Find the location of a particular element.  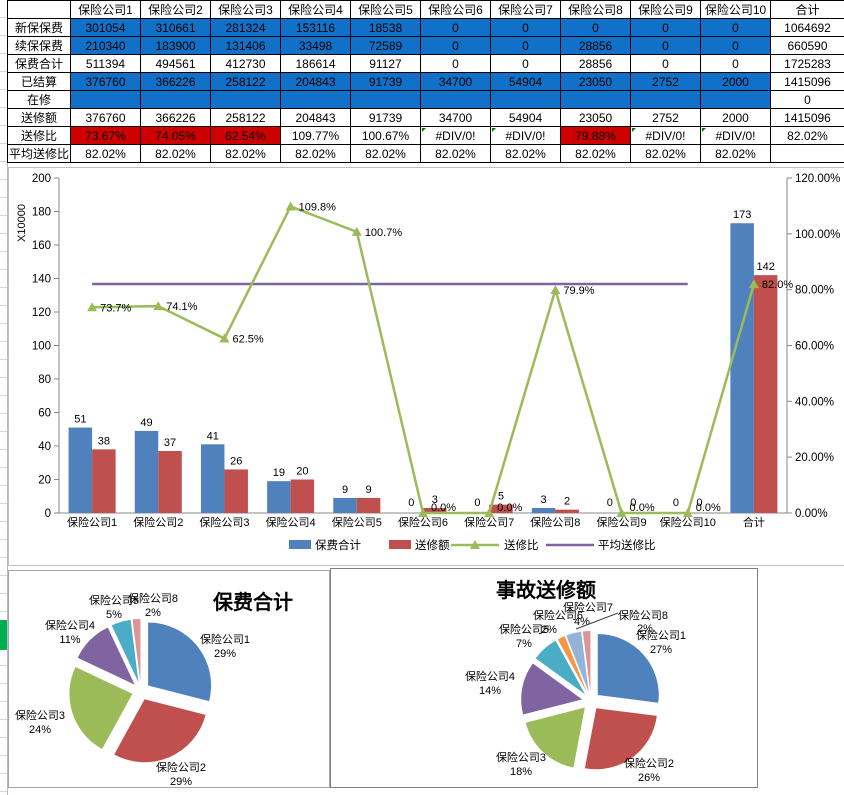

column-header: 保险公司5 is located at coordinates (385, 9).